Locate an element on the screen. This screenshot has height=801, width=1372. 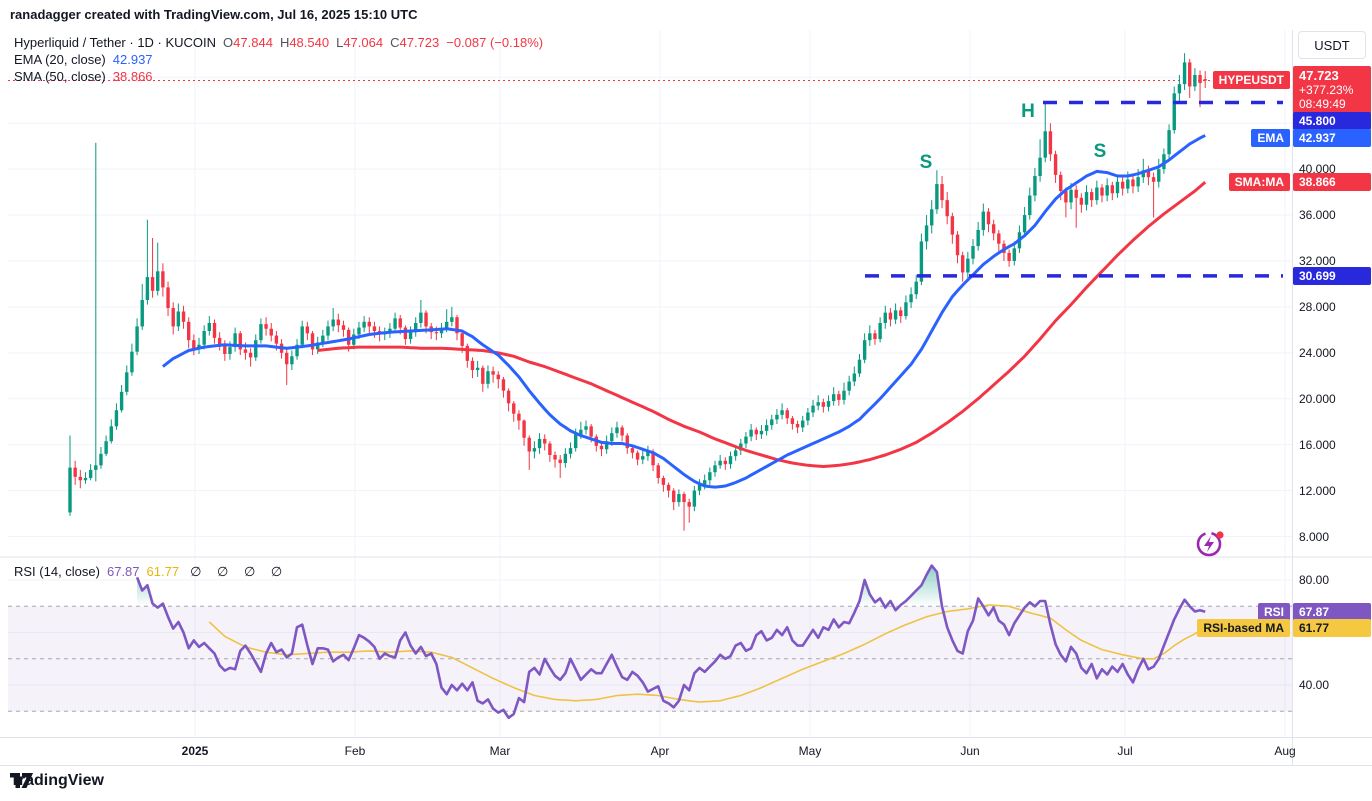
price-tick: 32.000 is located at coordinates (1317, 260).